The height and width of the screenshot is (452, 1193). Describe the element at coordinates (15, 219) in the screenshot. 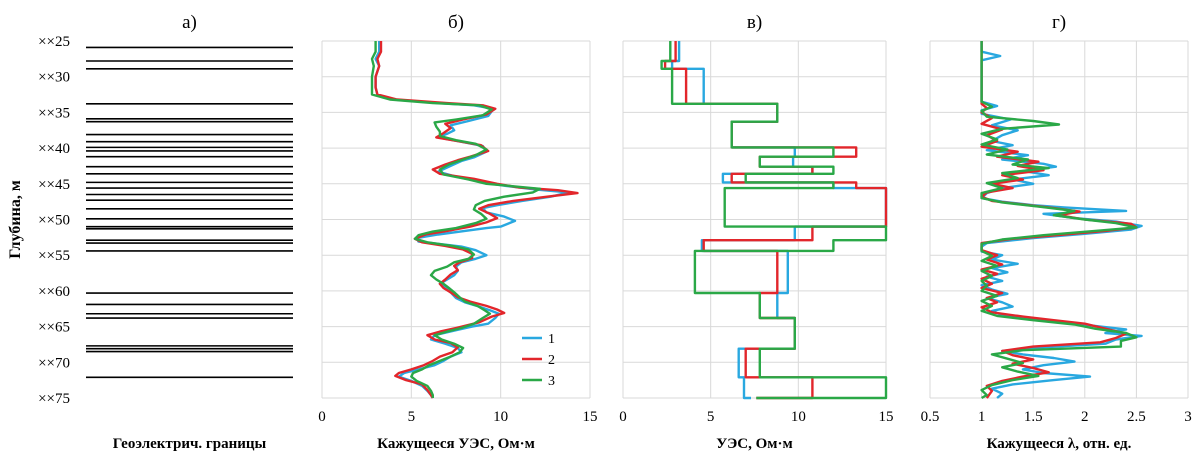

I see `y-axis-title: Глубина, м` at that location.